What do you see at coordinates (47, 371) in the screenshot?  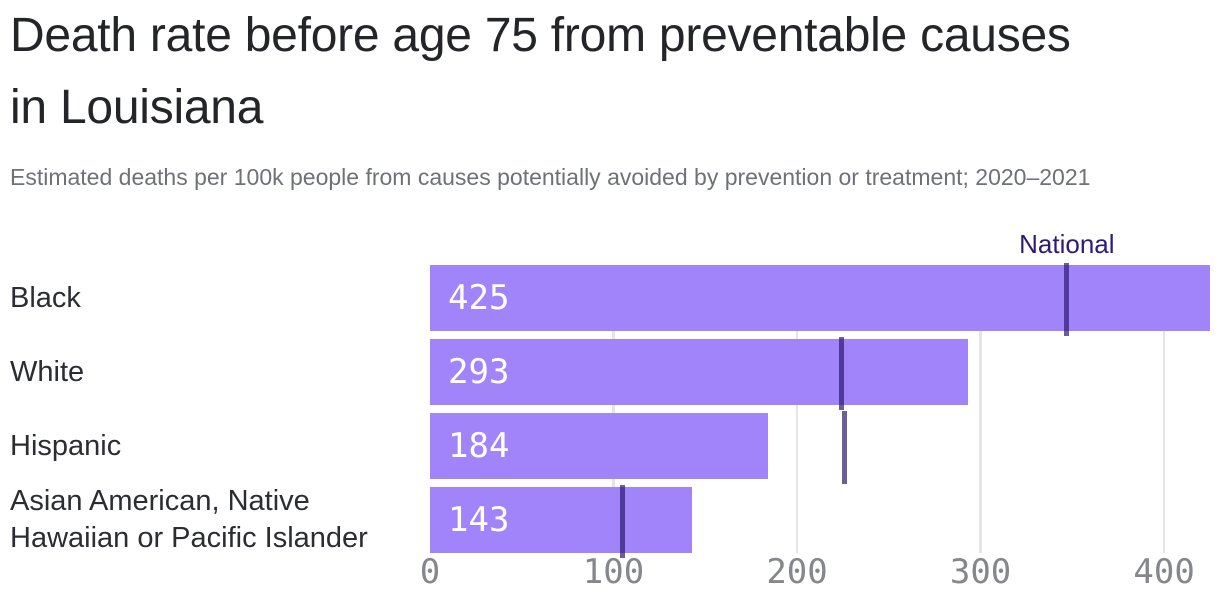 I see `category-label: White` at bounding box center [47, 371].